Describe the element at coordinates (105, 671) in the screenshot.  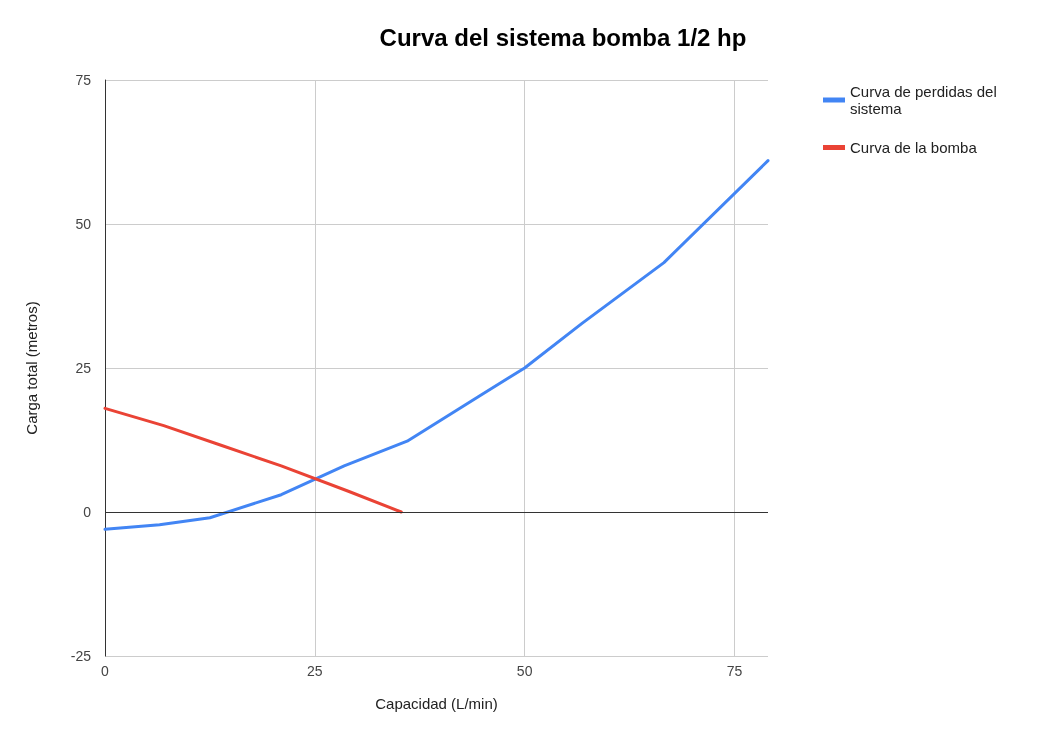
I see `x-tick-label: 0` at that location.